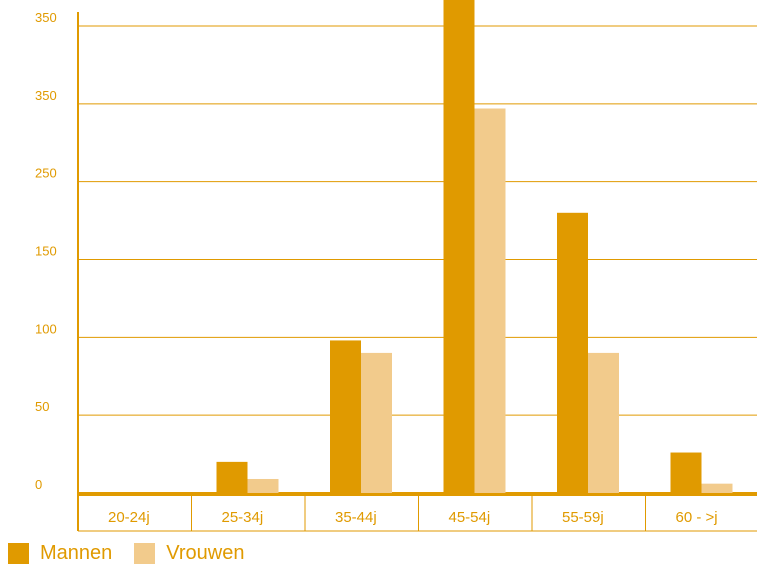  I want to click on legend: Mannen Vrouwen, so click(137, 553).